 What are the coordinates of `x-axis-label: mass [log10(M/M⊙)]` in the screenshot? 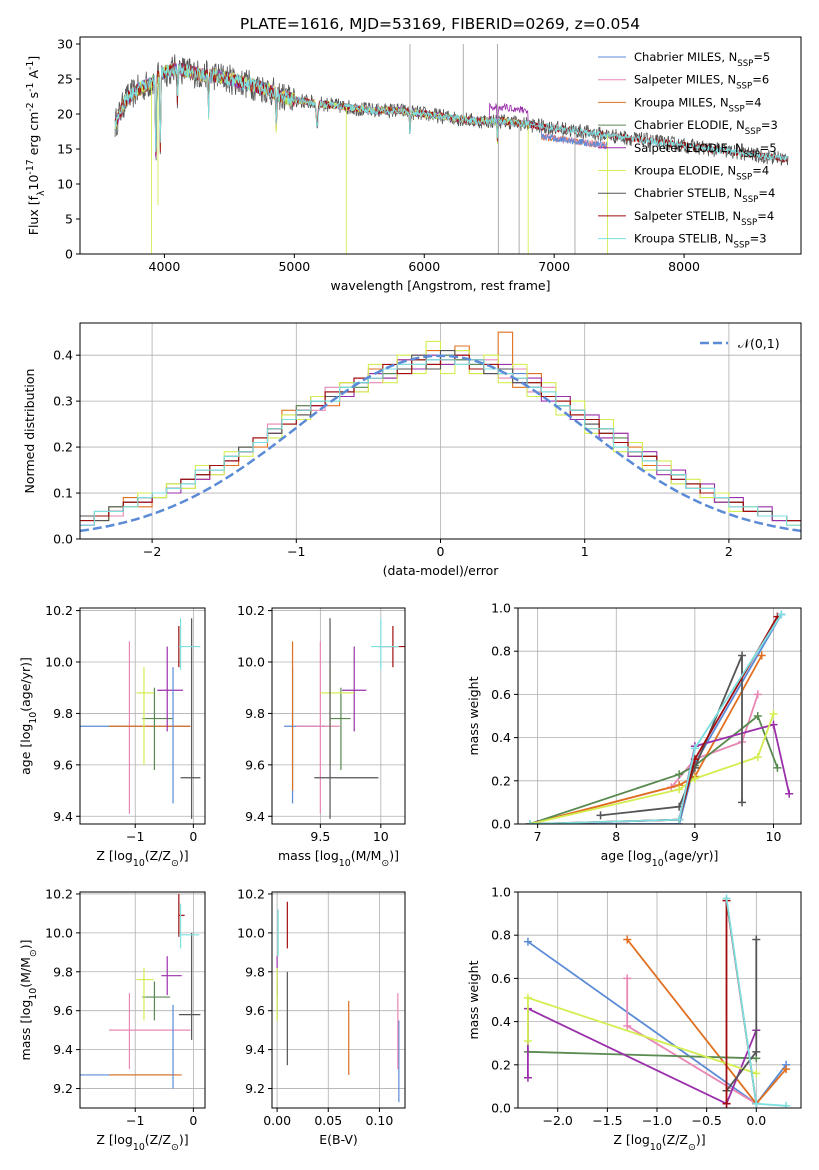 It's located at (338, 858).